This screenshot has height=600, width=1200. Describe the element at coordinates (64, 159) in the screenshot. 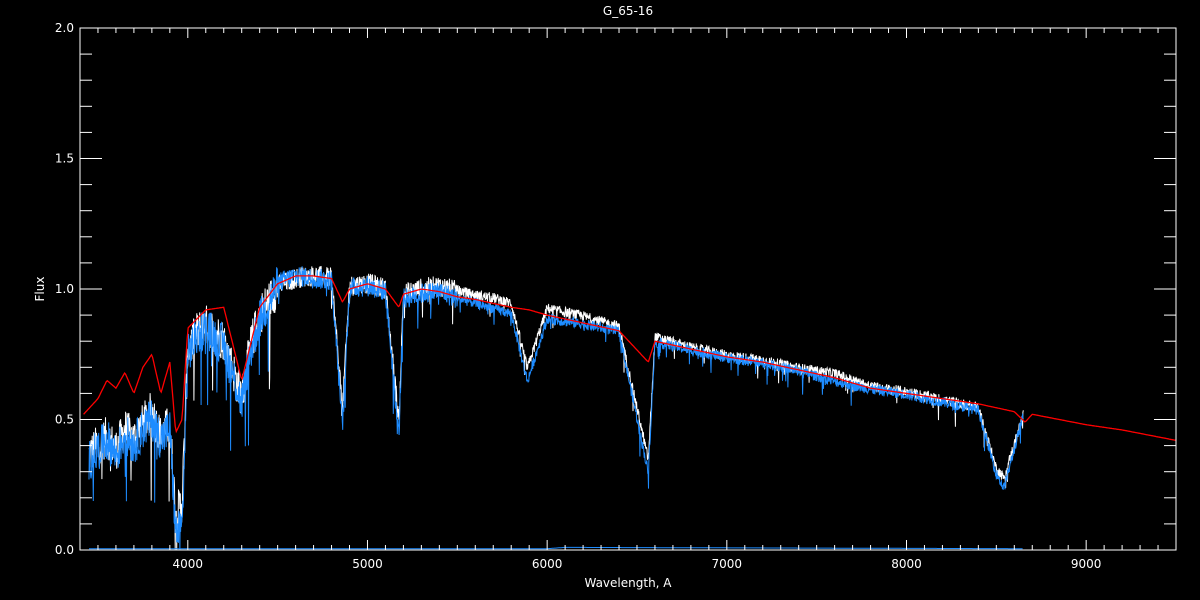

I see `y-tick-label: 1.5` at that location.